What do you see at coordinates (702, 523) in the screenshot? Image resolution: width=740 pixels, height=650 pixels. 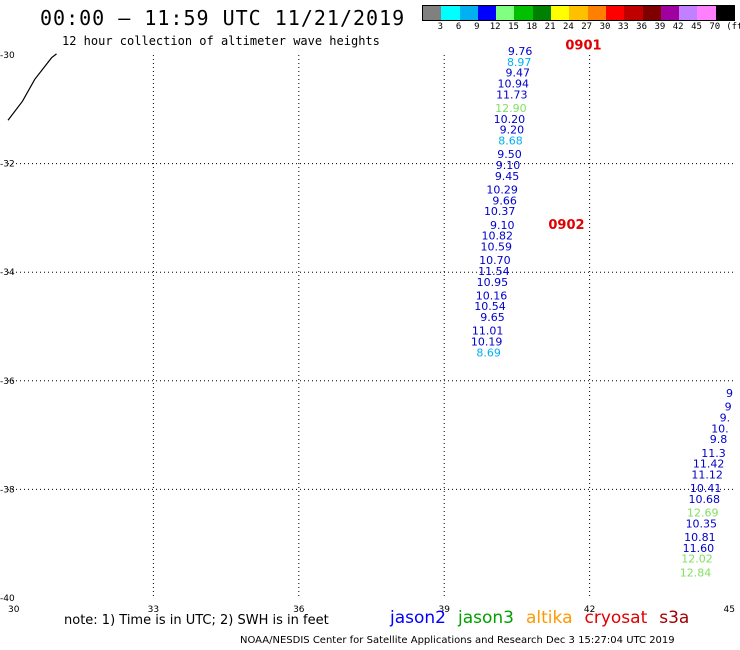 I see `wave-height-value: 10.35` at bounding box center [702, 523].